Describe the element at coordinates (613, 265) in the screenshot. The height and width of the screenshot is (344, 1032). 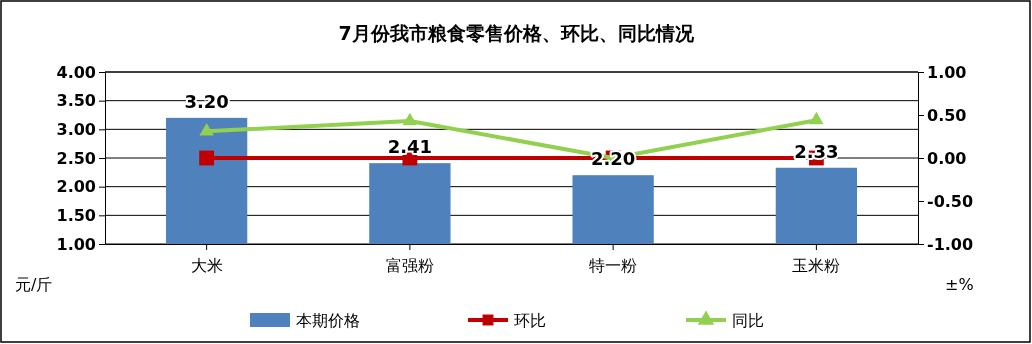
I see `x-tick-label: 特一粉` at that location.